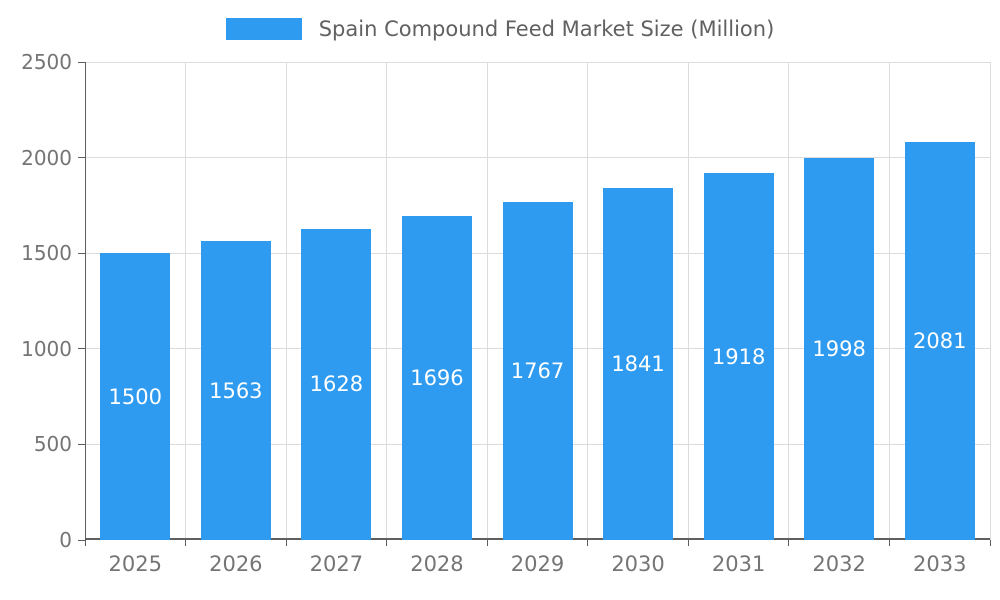  What do you see at coordinates (65, 540) in the screenshot?
I see `y-tick-label: 0` at bounding box center [65, 540].